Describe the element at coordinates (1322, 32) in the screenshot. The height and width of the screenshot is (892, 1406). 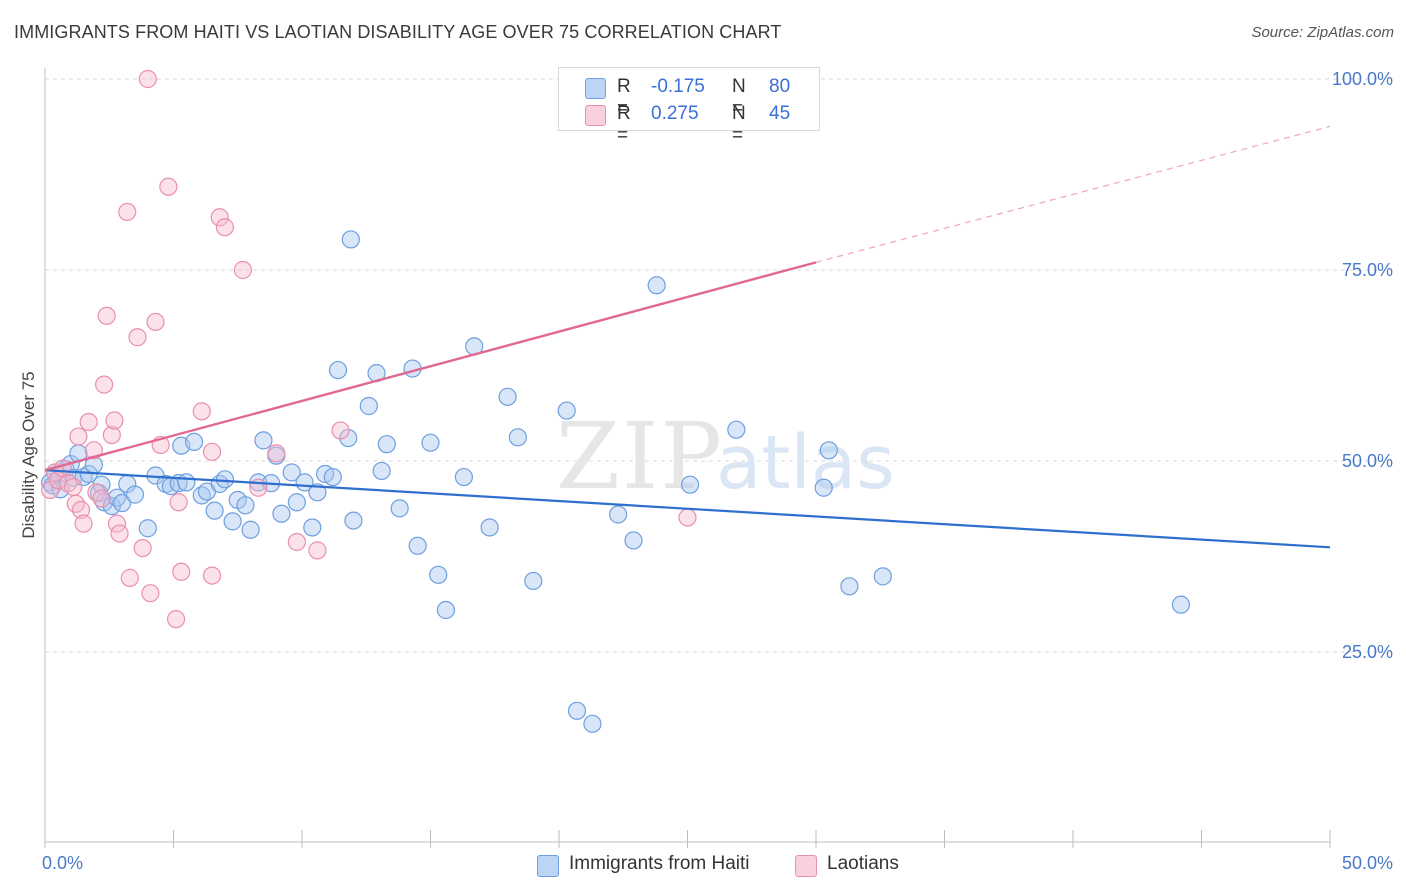
I see `source-label: Source: ZipAtlas.com` at that location.